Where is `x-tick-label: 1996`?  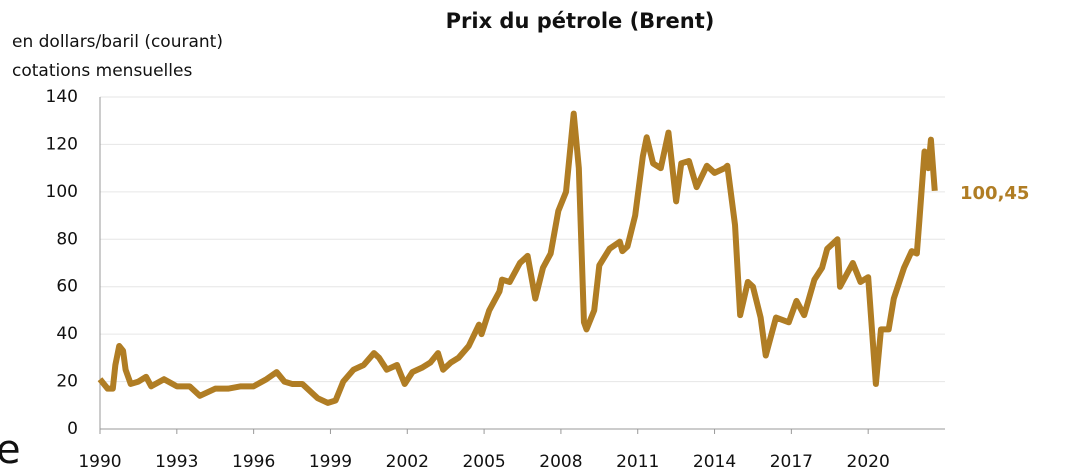
x-tick-label: 1996 is located at coordinates (253, 462).